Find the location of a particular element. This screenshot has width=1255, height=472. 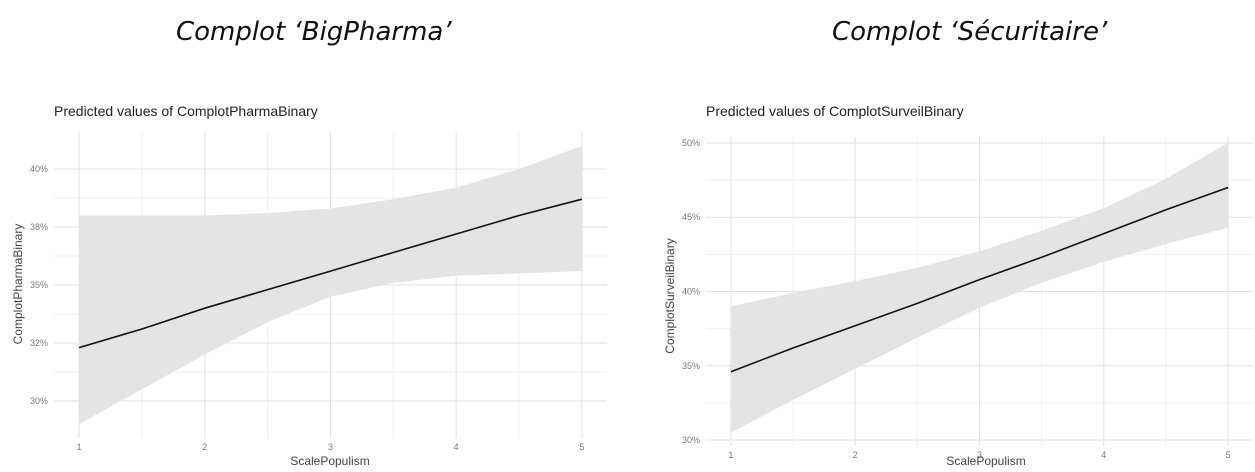

chart-title: Predicted values of ComplotSurveilBinary is located at coordinates (835, 111).